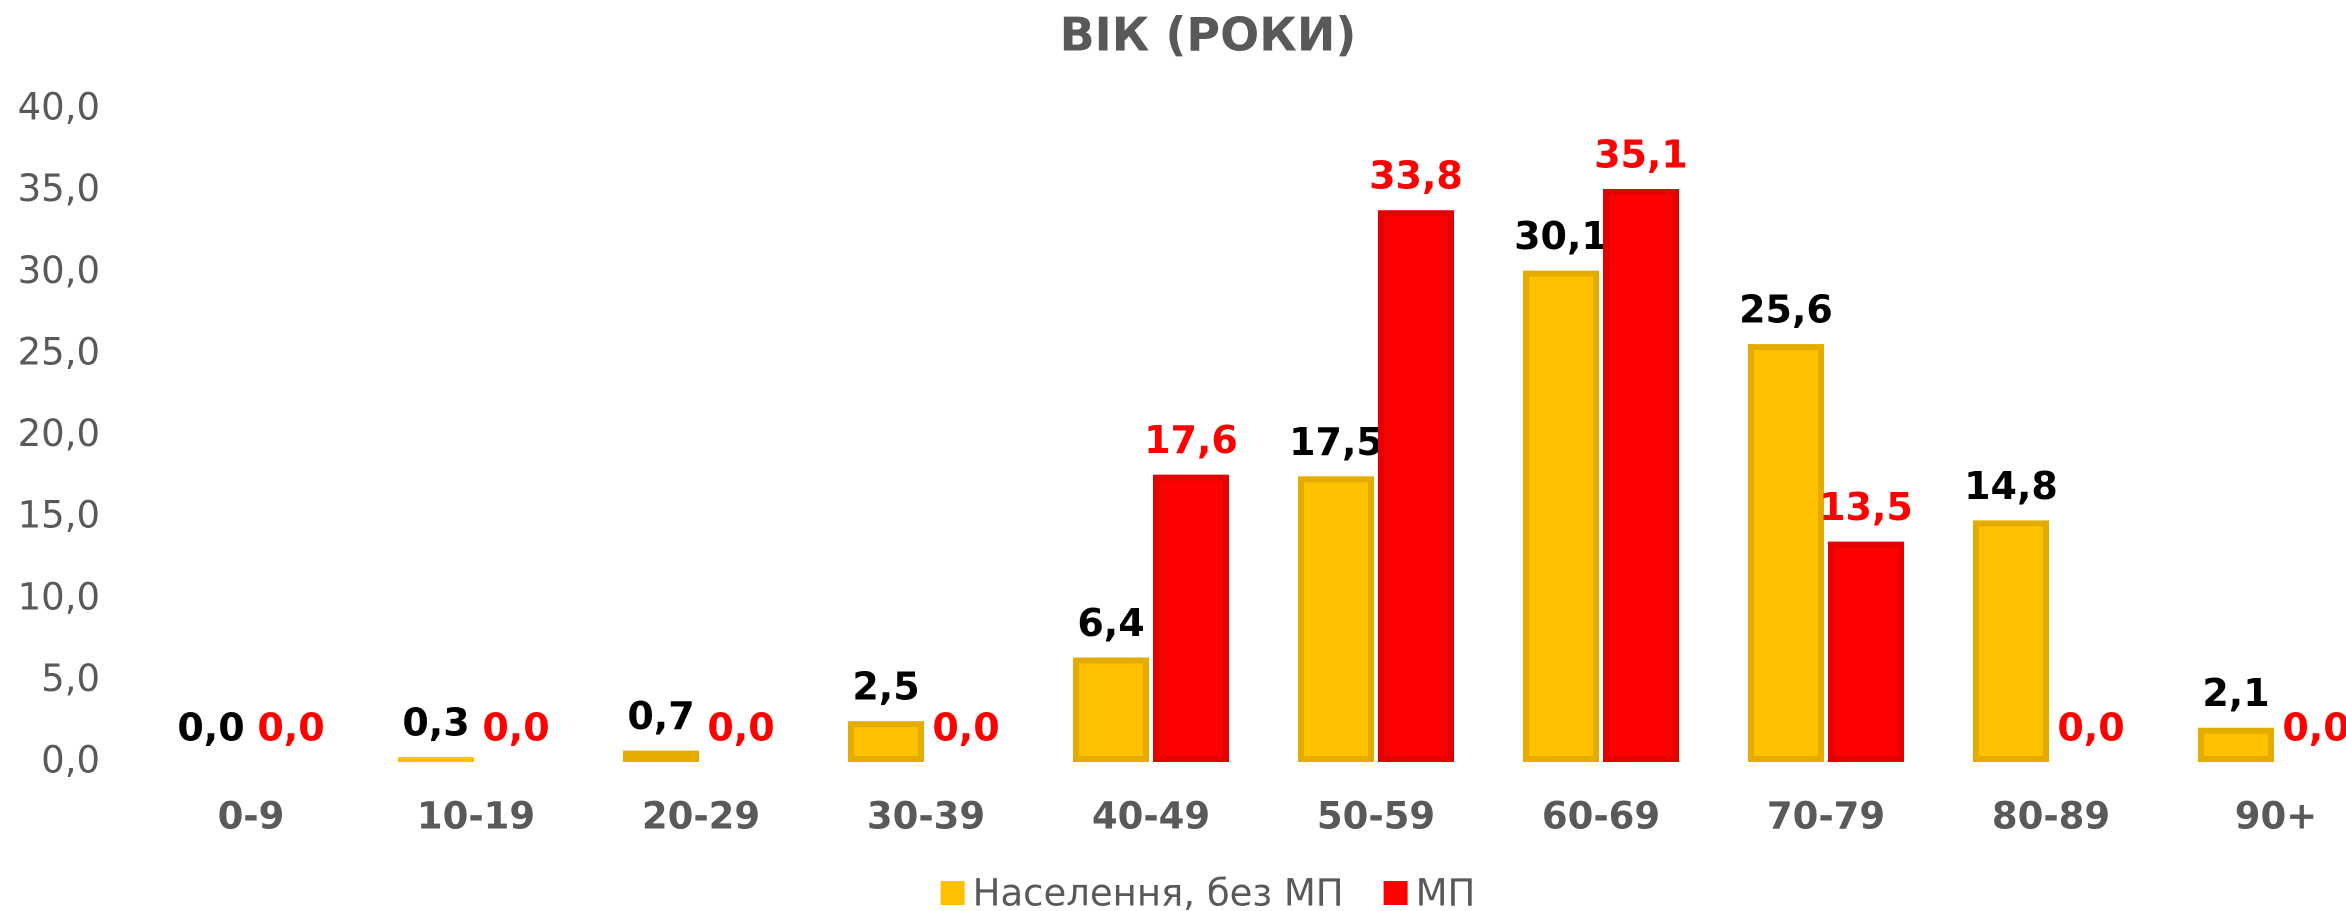  I want to click on value-label: 0,3, so click(435, 723).